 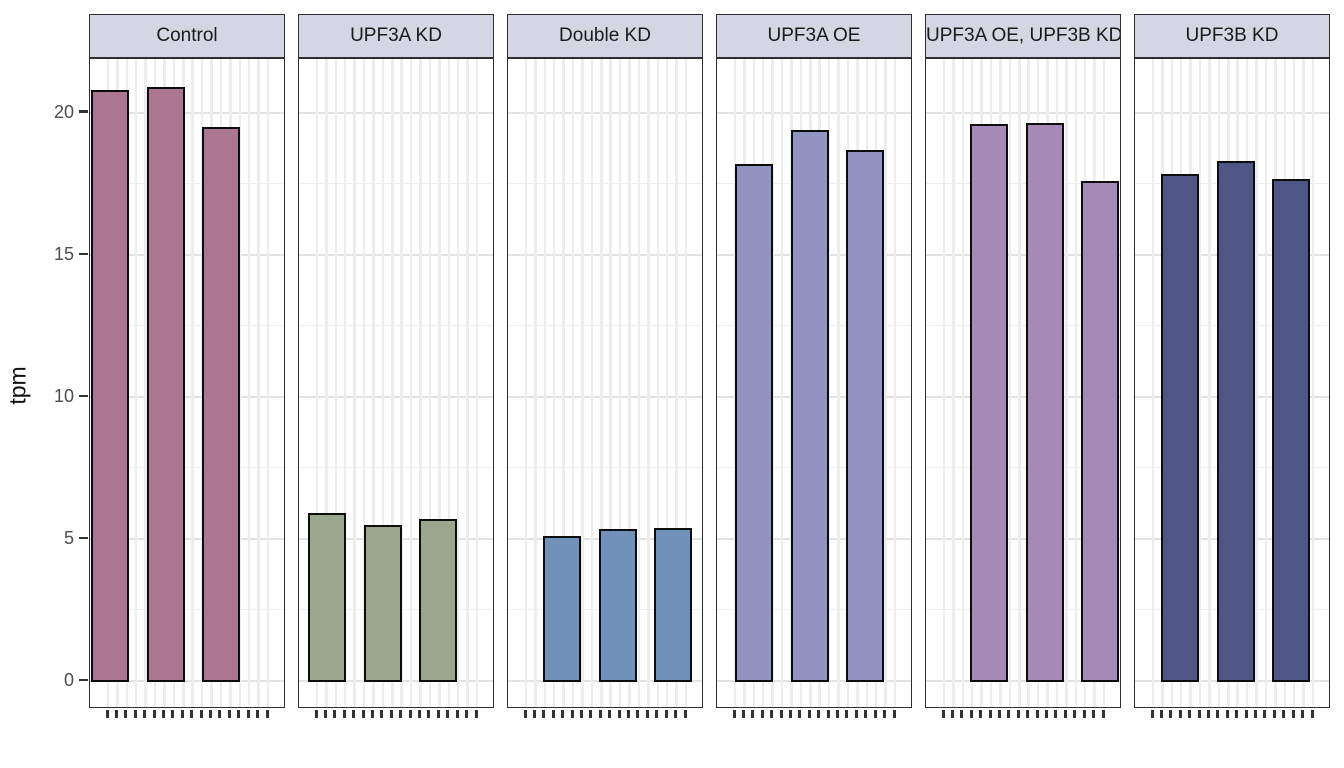 I want to click on facet-strip: Control, so click(x=187, y=36).